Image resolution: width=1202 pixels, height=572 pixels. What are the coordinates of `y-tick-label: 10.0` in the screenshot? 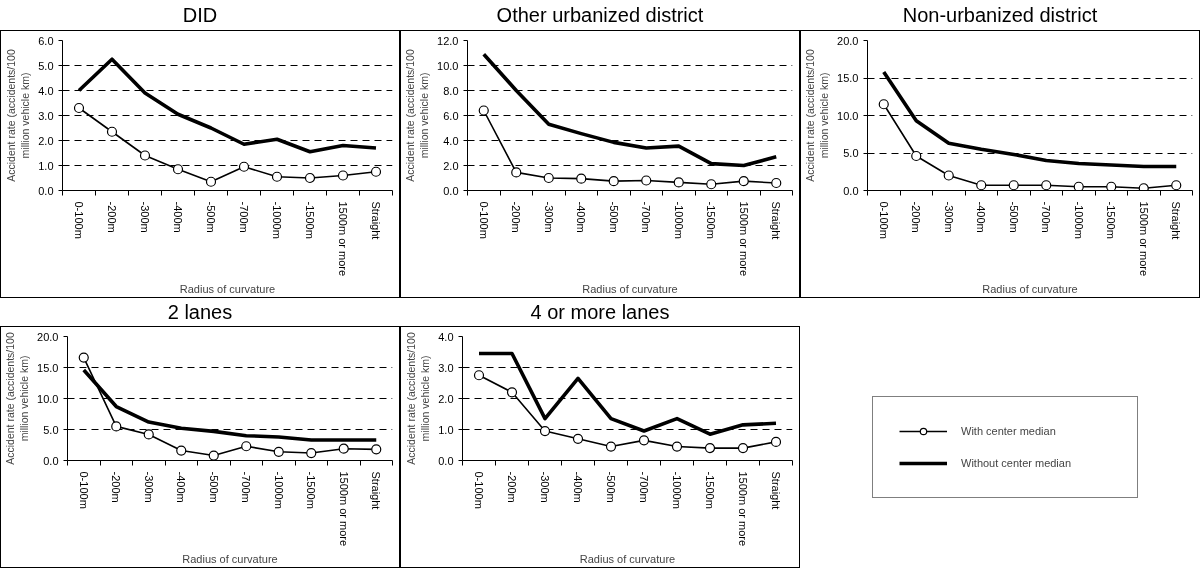 It's located at (48, 398).